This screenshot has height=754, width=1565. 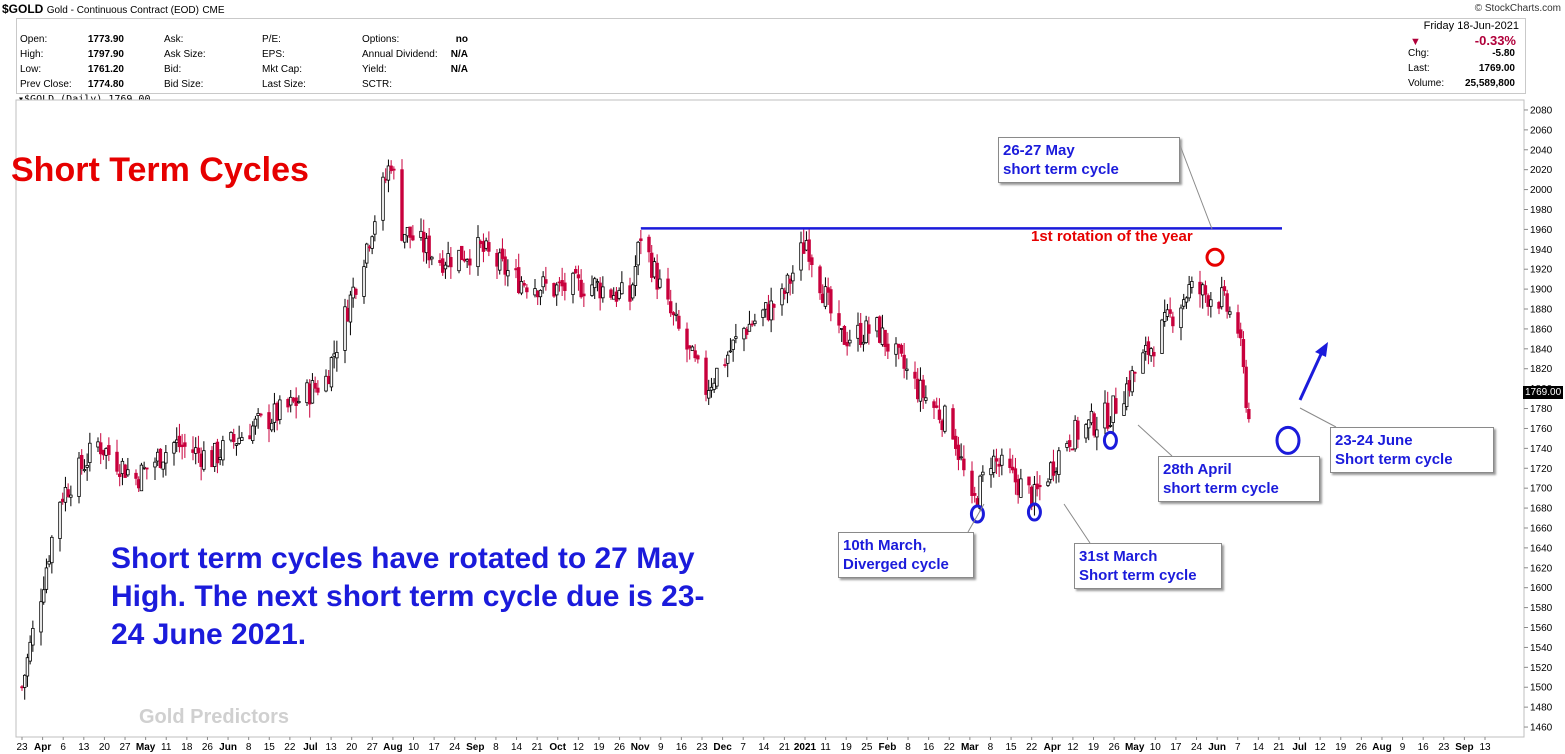 I want to click on x-tick-label: 14, so click(x=1259, y=747).